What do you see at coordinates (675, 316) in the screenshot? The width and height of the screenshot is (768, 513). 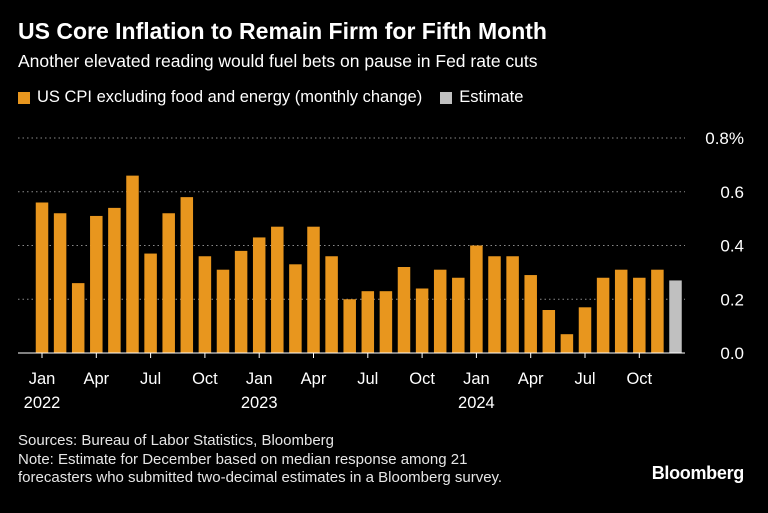 I see `bar-estimate` at bounding box center [675, 316].